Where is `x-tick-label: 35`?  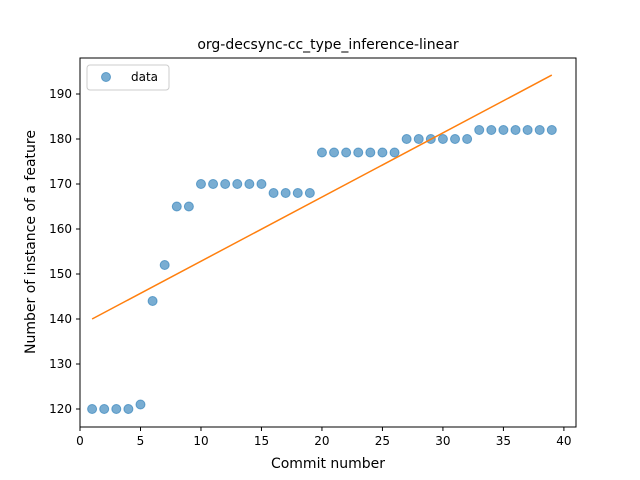 x-tick-label: 35 is located at coordinates (503, 441).